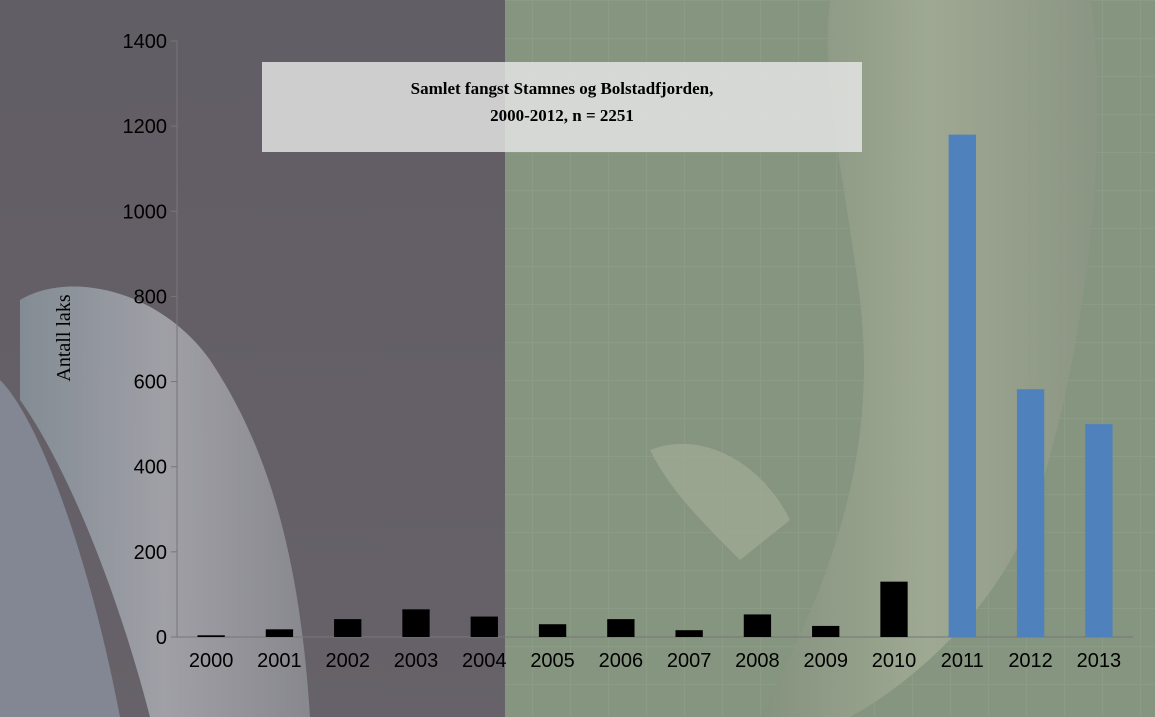 The width and height of the screenshot is (1155, 717). What do you see at coordinates (894, 609) in the screenshot?
I see `bar-2010` at bounding box center [894, 609].